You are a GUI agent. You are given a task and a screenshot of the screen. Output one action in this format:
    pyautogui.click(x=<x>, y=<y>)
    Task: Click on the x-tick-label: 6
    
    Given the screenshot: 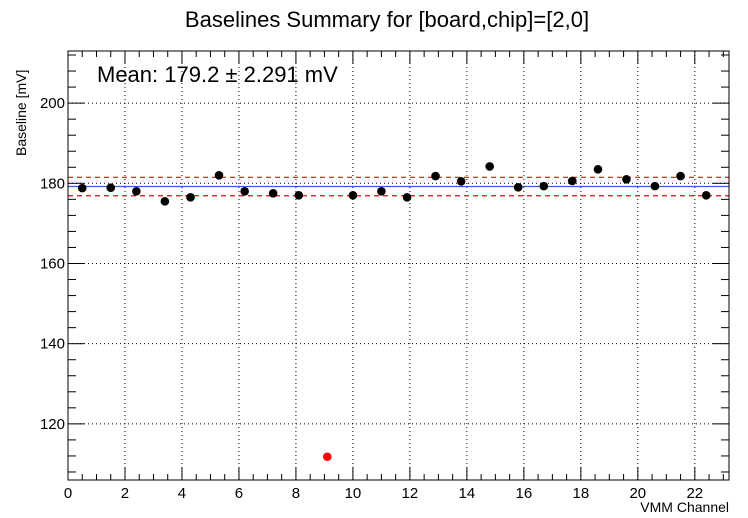 What is the action you would take?
    pyautogui.click(x=239, y=493)
    